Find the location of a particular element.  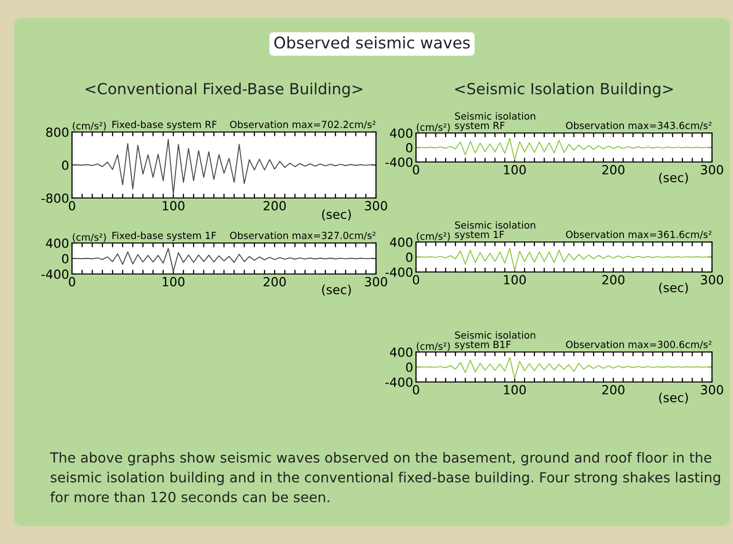

text: Observed seismic waves is located at coordinates (372, 42).